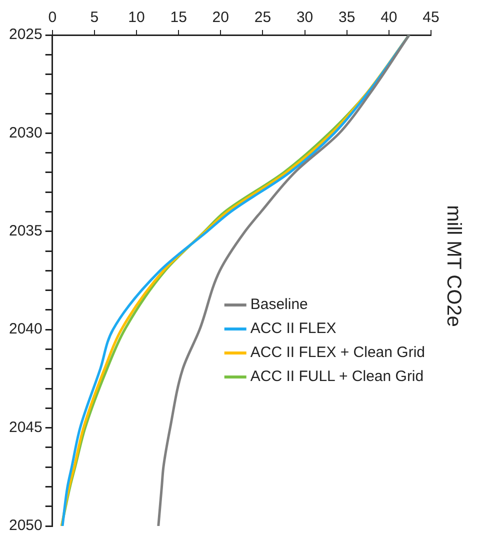  What do you see at coordinates (338, 353) in the screenshot?
I see `legend-label: ACC II FLEX + Clean Grid` at bounding box center [338, 353].